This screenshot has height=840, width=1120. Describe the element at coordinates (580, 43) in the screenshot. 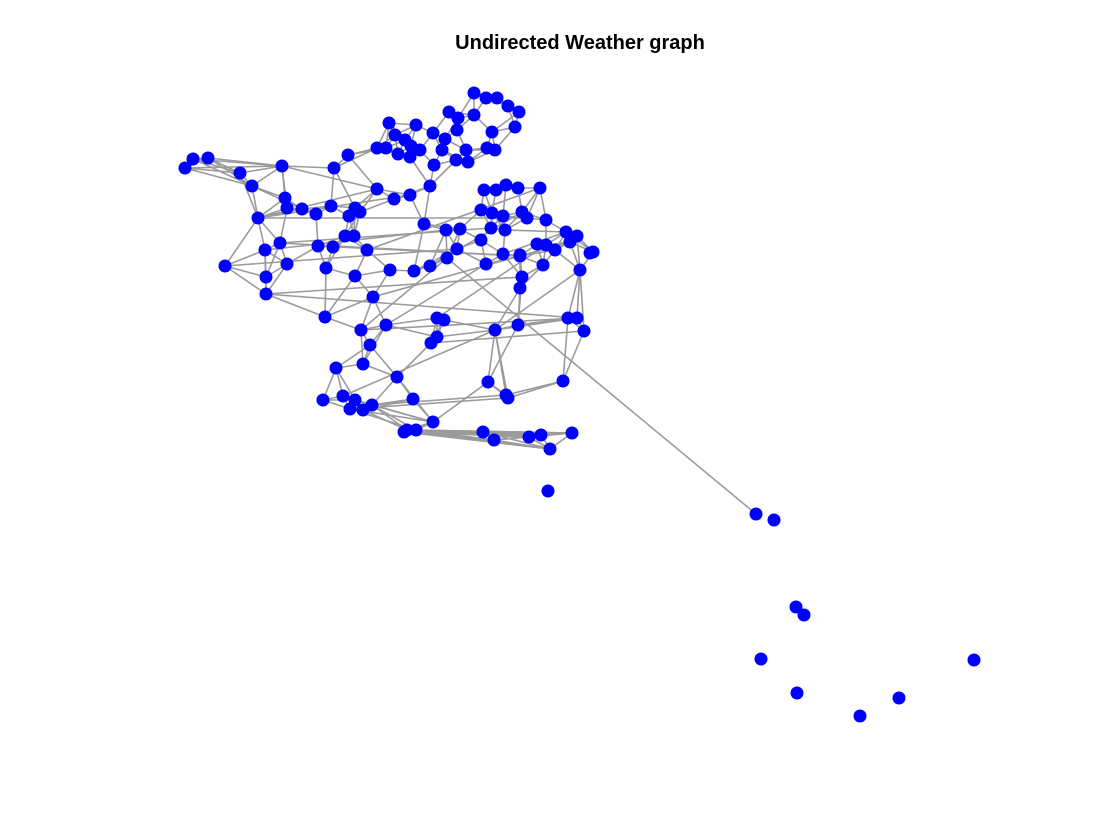

I see `graph-title: Undirected Weather graph` at that location.